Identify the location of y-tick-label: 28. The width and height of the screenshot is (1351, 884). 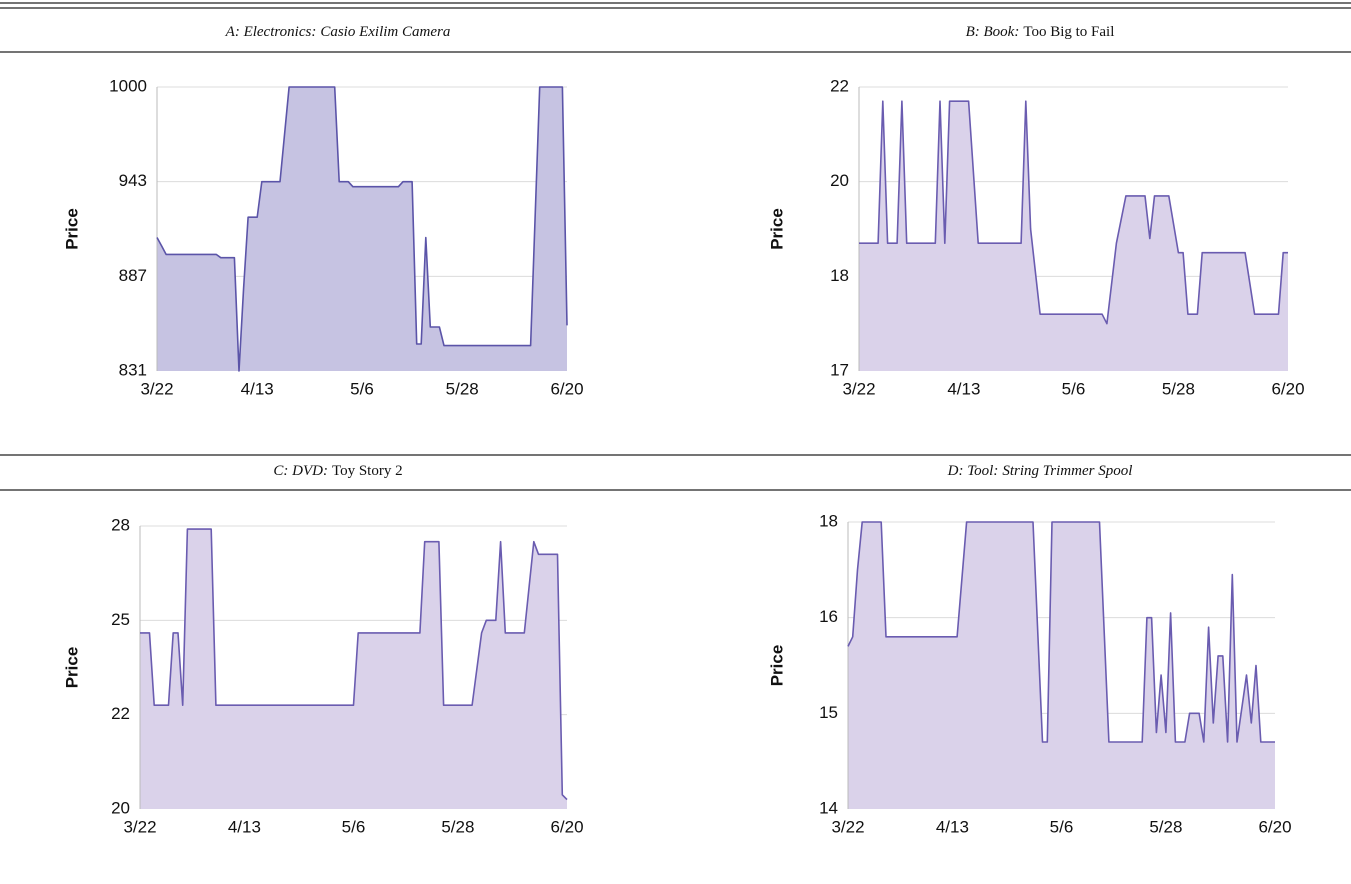
(120, 524).